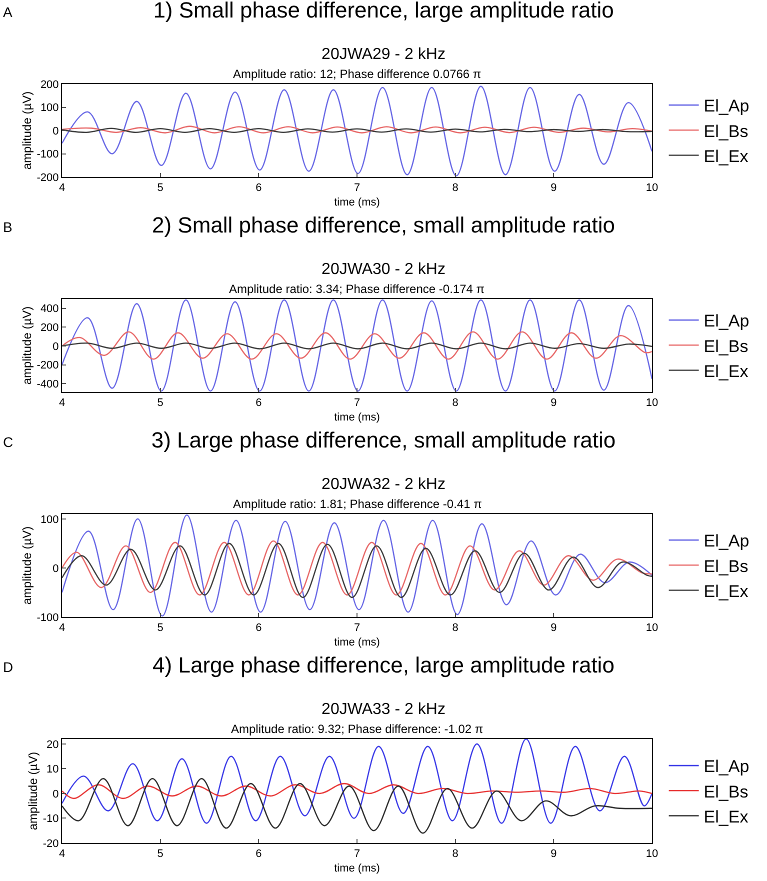  Describe the element at coordinates (8, 12) in the screenshot. I see `text: A` at that location.